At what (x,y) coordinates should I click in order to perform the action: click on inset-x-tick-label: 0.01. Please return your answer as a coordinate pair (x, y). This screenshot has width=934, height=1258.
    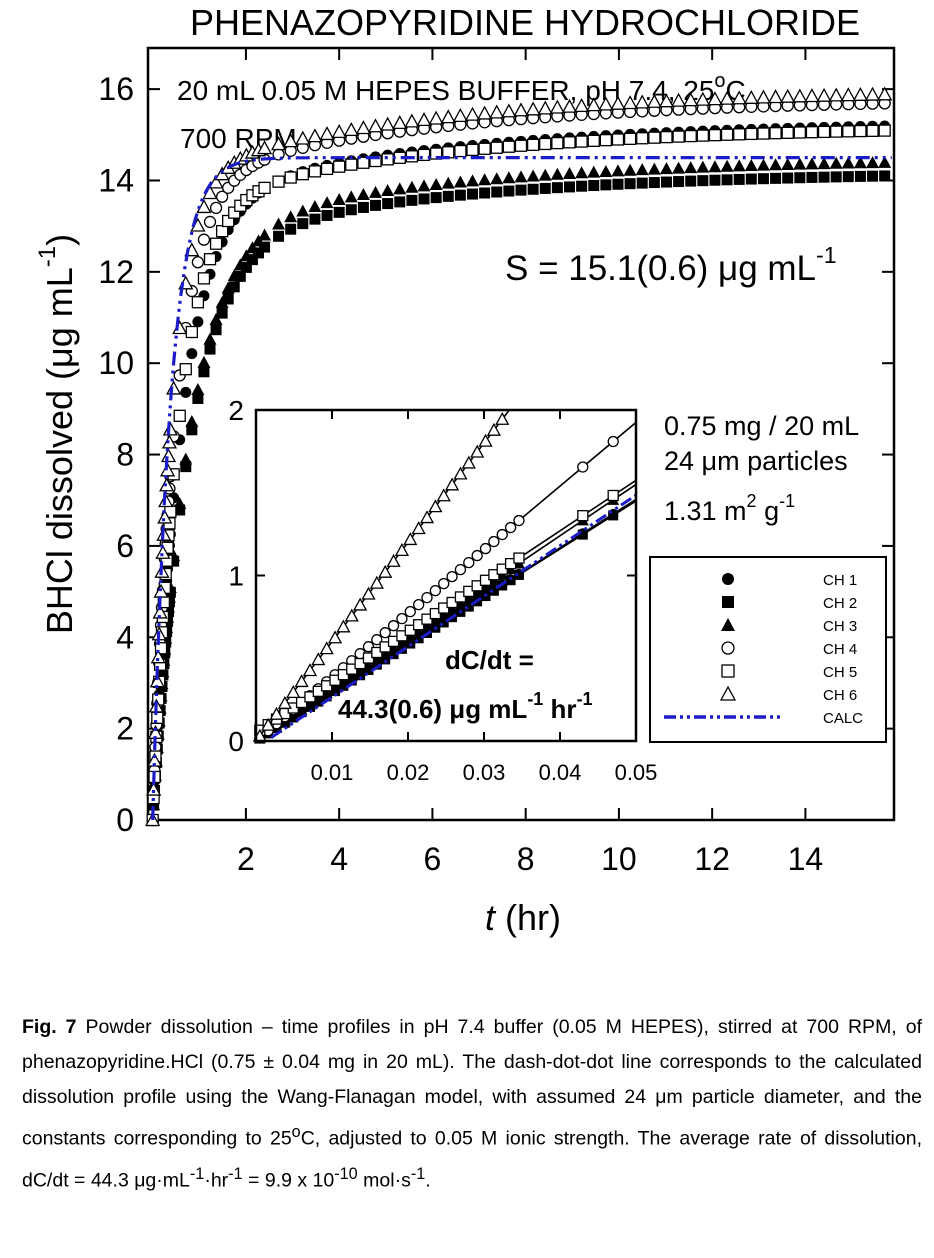
    Looking at the image, I should click on (332, 772).